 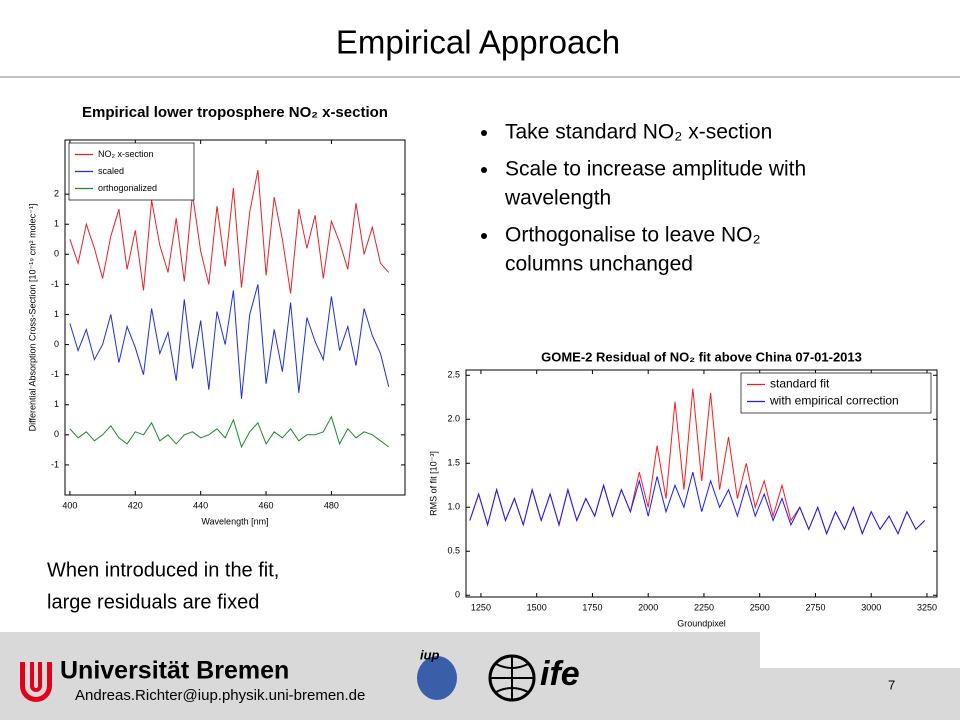 I want to click on legend-box, so click(x=836, y=393).